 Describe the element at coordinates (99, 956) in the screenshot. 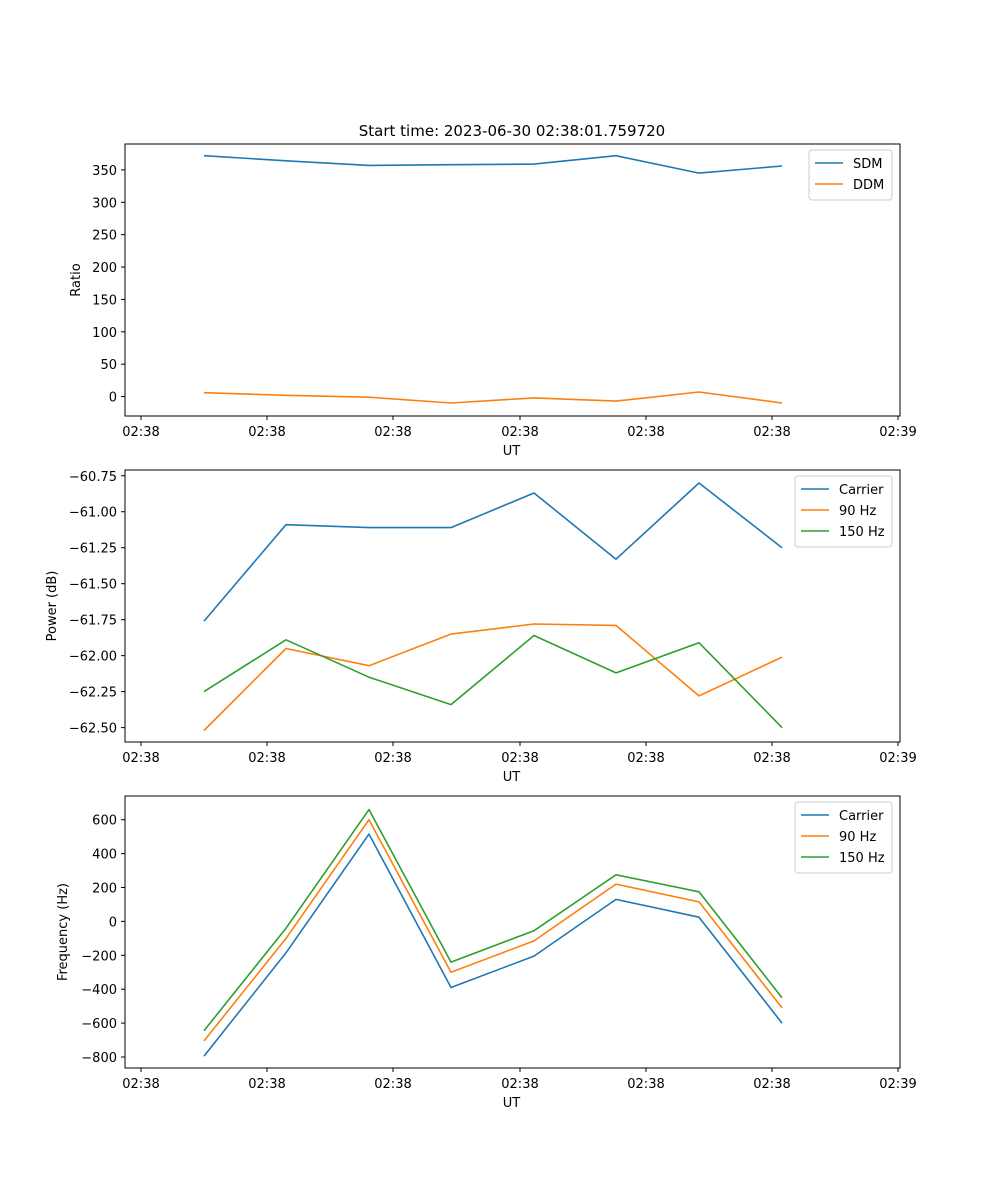

I see `y-tick-label: −200` at that location.